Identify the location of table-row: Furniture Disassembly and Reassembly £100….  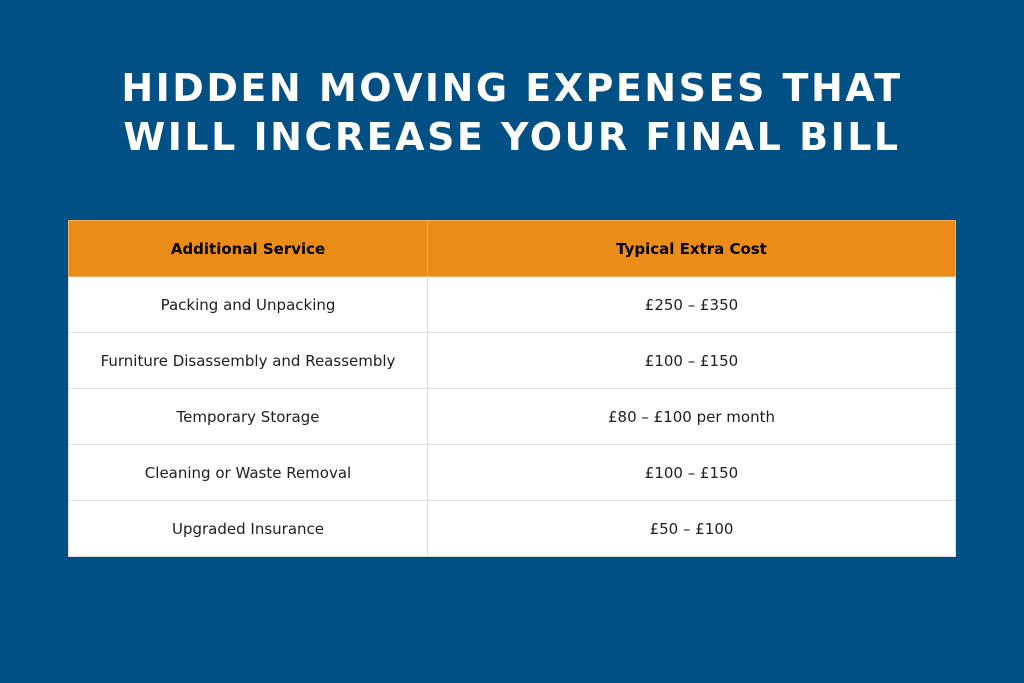
(512, 360).